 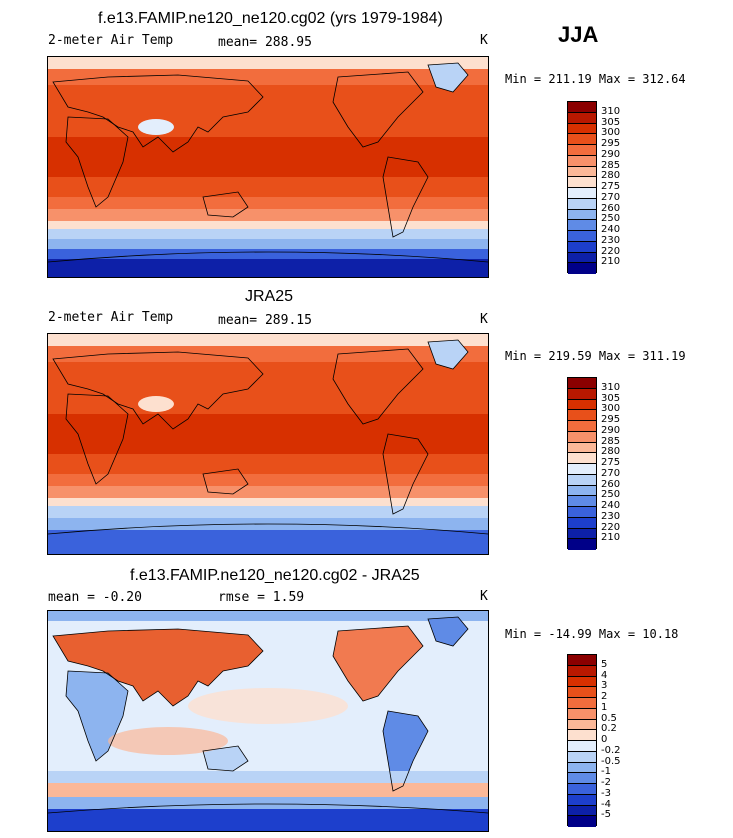 What do you see at coordinates (611, 240) in the screenshot?
I see `panel-1-colorbar-tick-label: 230` at bounding box center [611, 240].